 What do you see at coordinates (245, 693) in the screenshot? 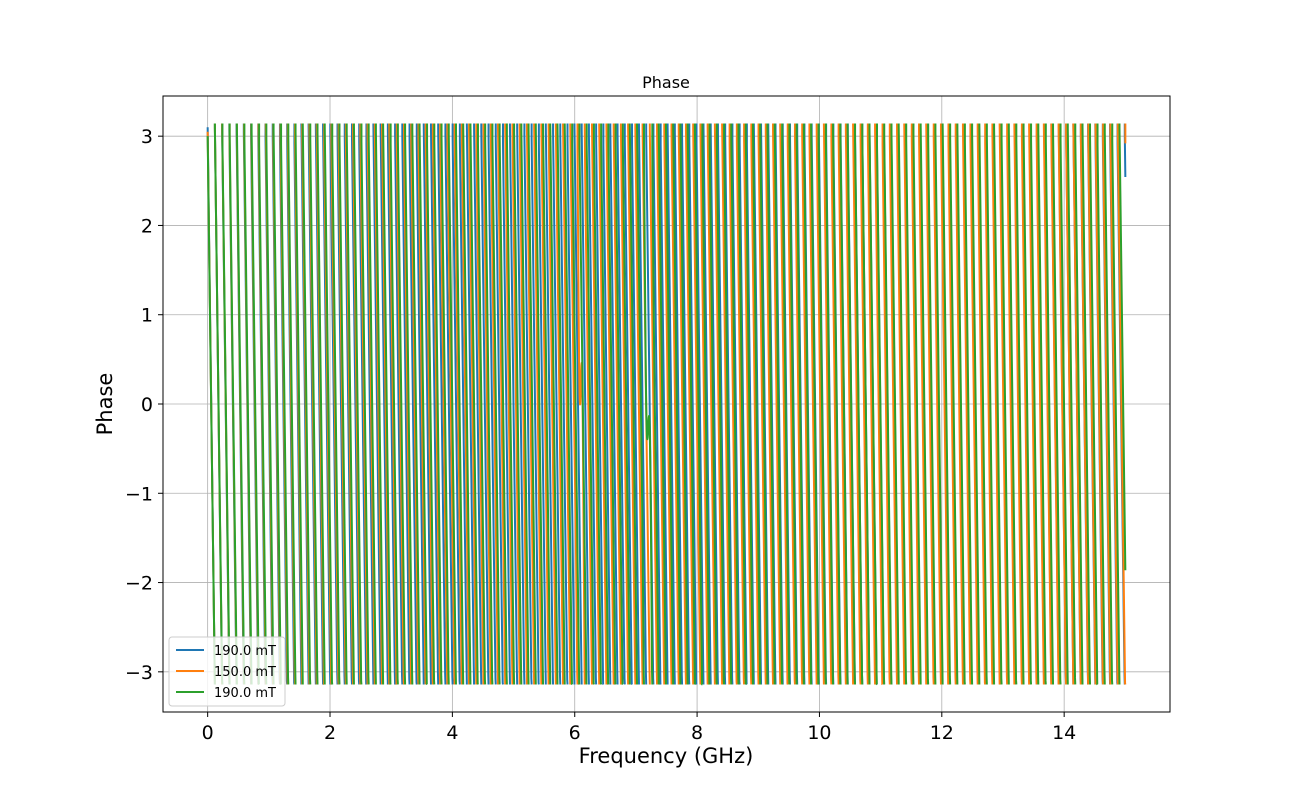
I see `legend-label-3: 190.0 mT` at bounding box center [245, 693].